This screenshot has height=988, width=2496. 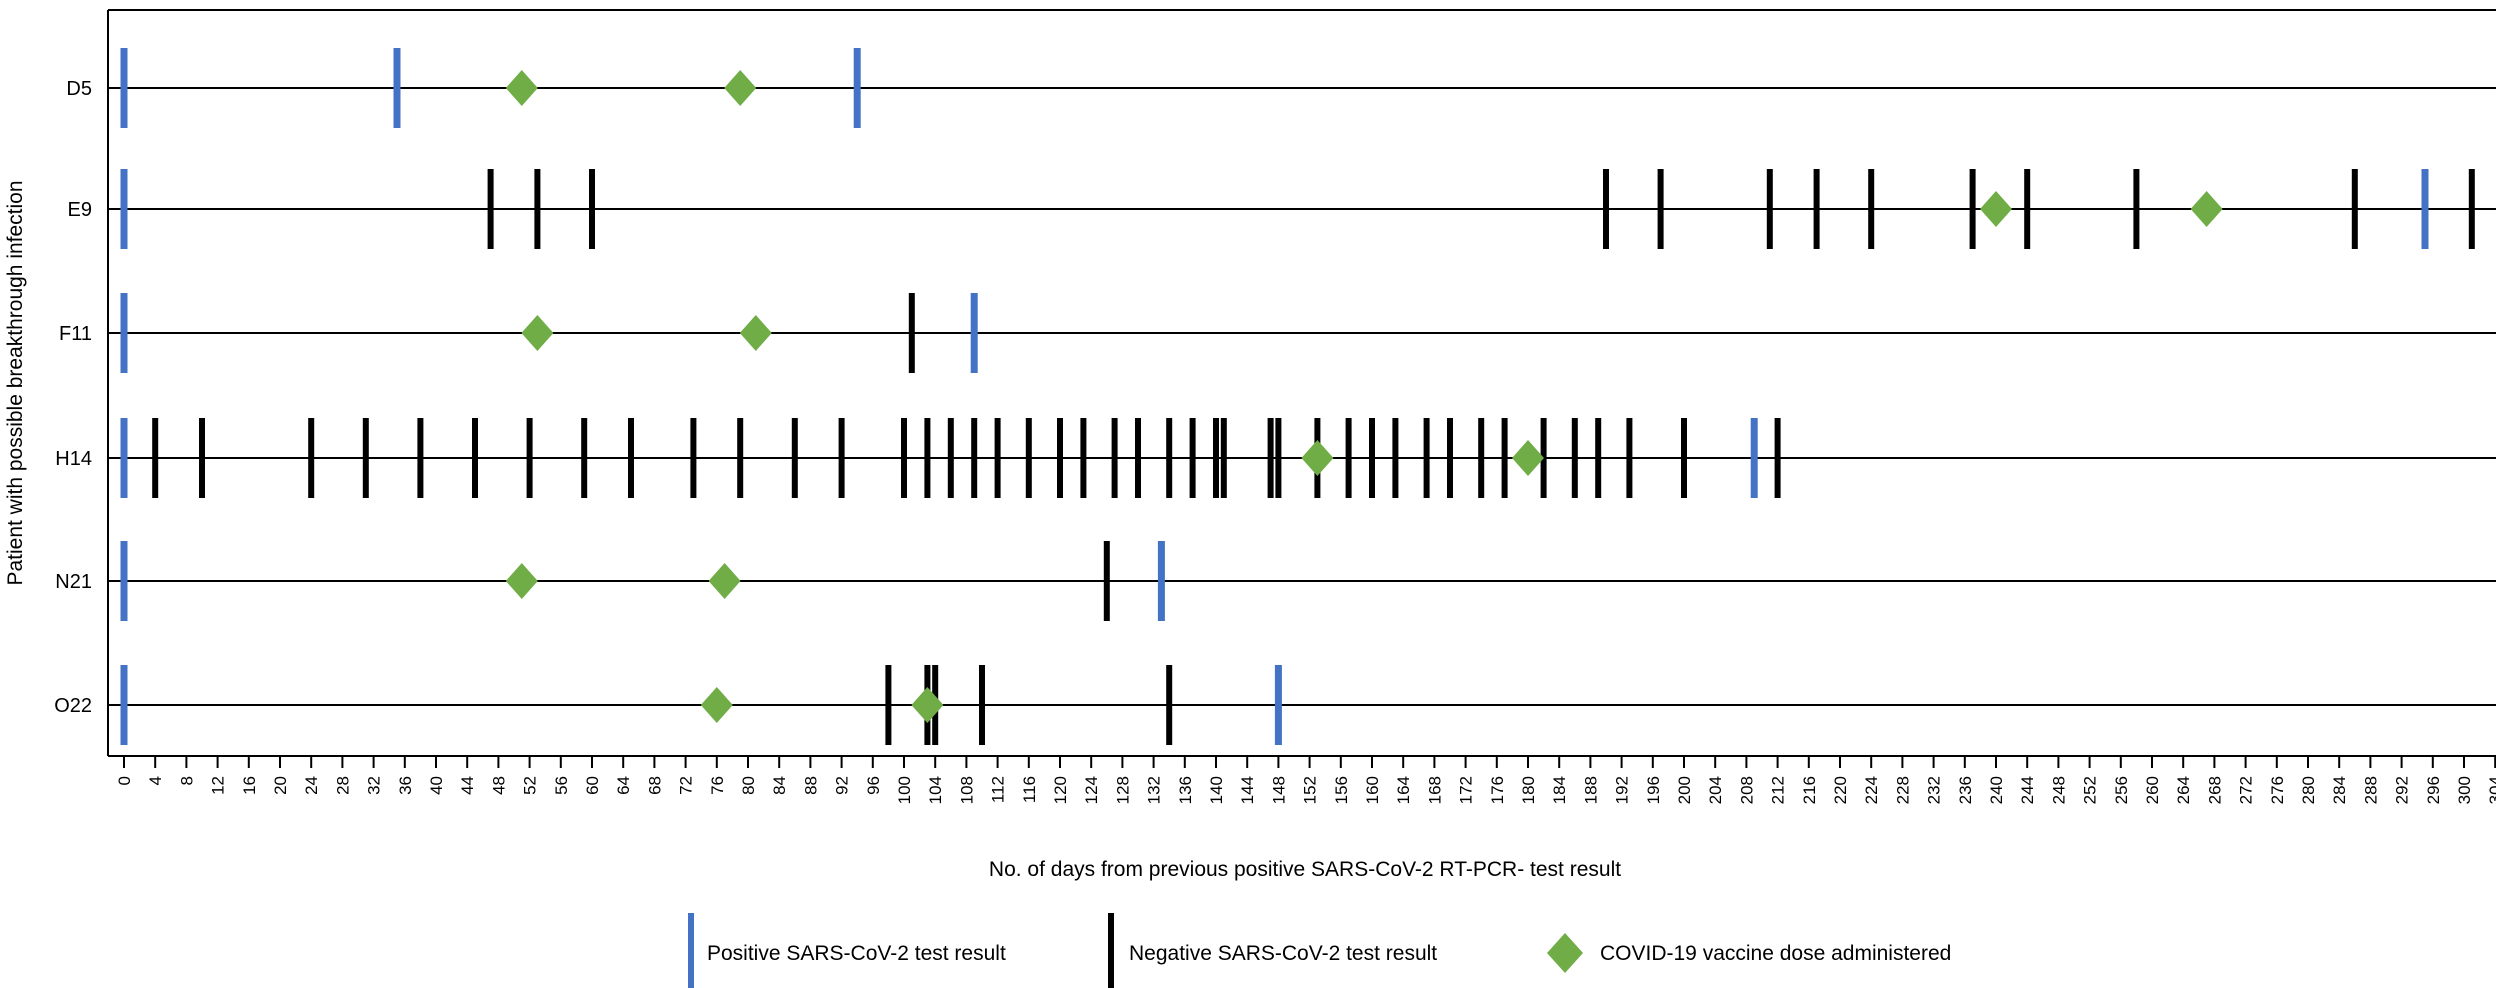 I want to click on x-tick-label: 4, so click(x=155, y=780).